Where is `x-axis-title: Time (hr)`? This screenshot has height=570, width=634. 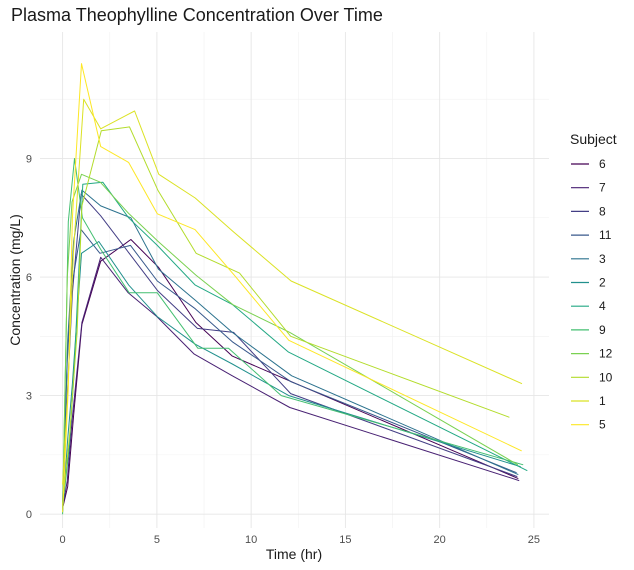
x-axis-title: Time (hr) is located at coordinates (294, 554).